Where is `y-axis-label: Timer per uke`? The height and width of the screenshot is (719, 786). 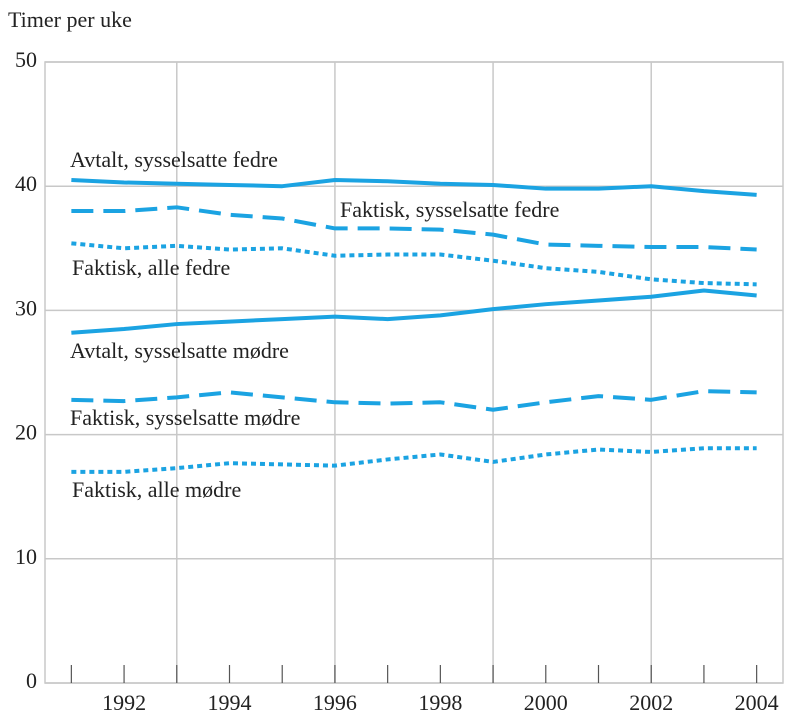 y-axis-label: Timer per uke is located at coordinates (70, 19).